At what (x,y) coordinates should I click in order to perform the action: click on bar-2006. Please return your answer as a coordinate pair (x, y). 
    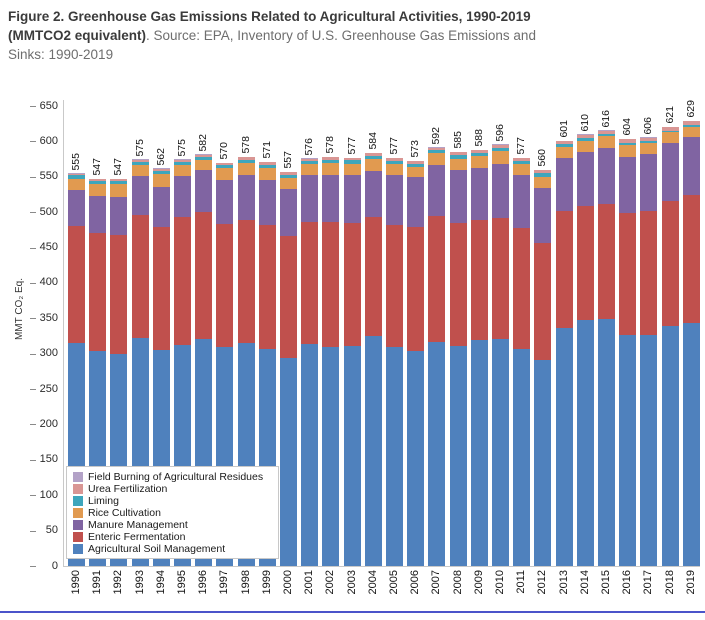
    Looking at the image, I should click on (416, 363).